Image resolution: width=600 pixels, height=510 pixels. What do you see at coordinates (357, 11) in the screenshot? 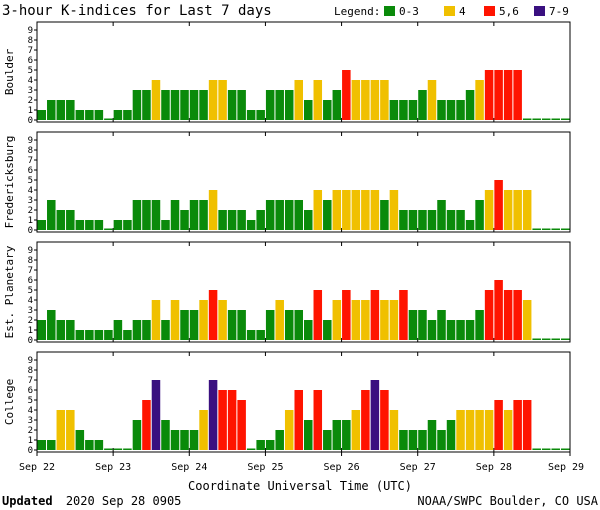
I see `legend-label: Legend:` at bounding box center [357, 11].